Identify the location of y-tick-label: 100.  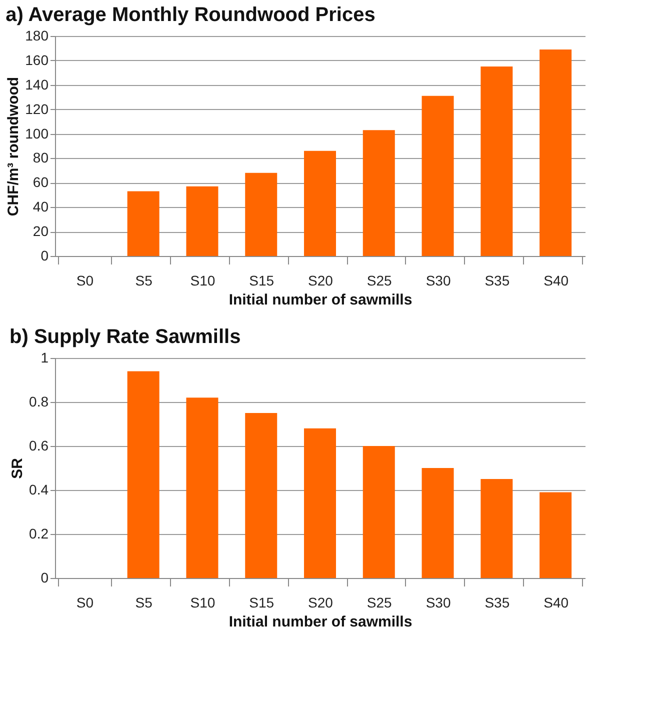
(37, 133).